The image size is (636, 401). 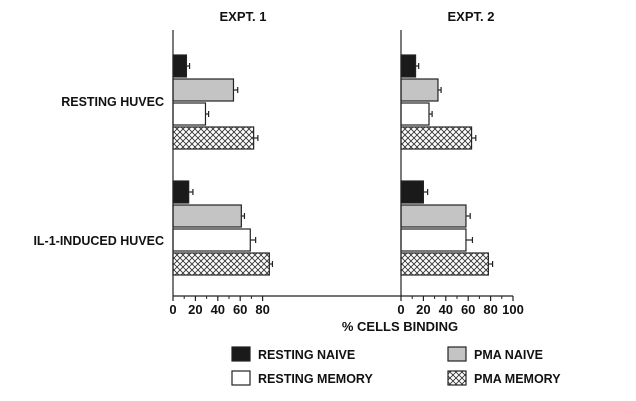 I want to click on legend-item: PMA MEMORY, so click(x=504, y=378).